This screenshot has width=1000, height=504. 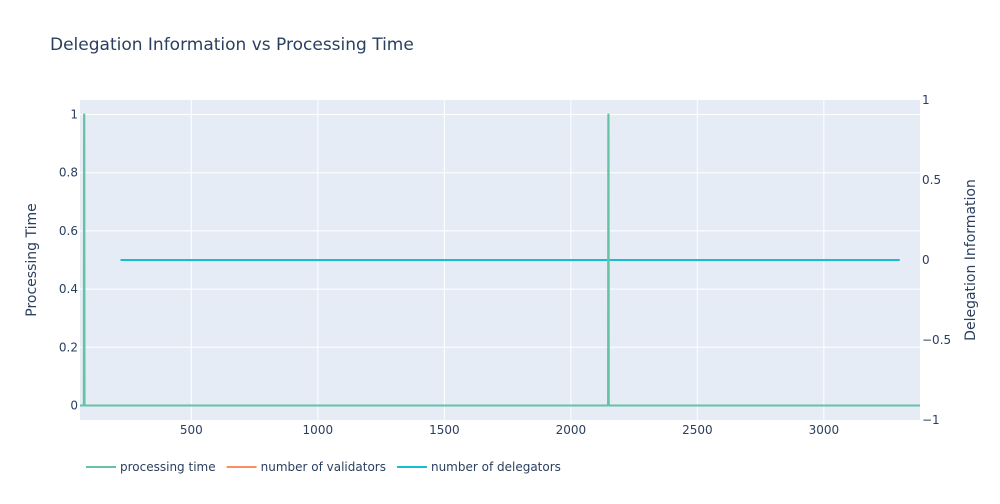 I want to click on y-tick-label: 0.4, so click(x=68, y=289).